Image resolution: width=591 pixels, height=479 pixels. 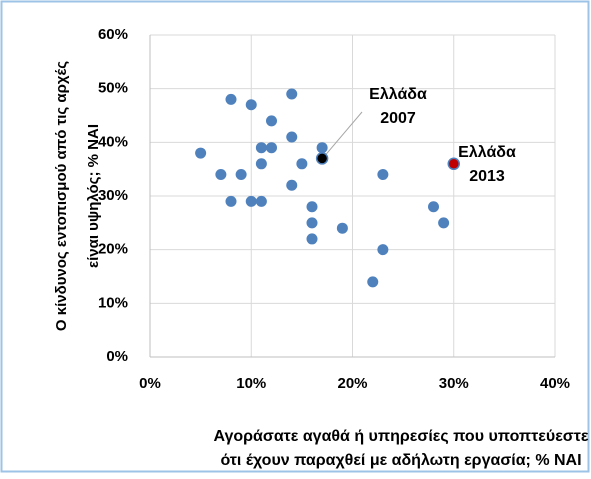 What do you see at coordinates (251, 383) in the screenshot?
I see `x-tick-label: 10%` at bounding box center [251, 383].